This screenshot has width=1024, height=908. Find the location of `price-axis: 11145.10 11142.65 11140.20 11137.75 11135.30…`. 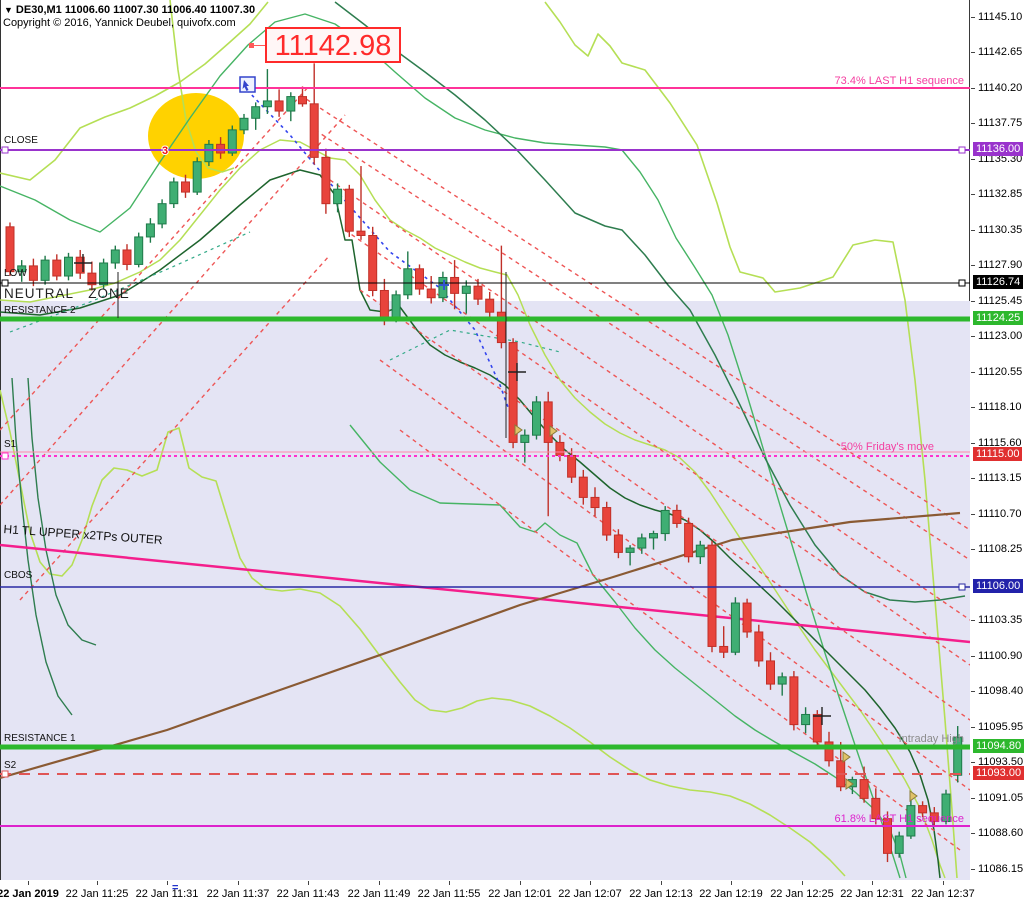

price-axis: 11145.10 11142.65 11140.20 11137.75 11135.30… is located at coordinates (997, 440).